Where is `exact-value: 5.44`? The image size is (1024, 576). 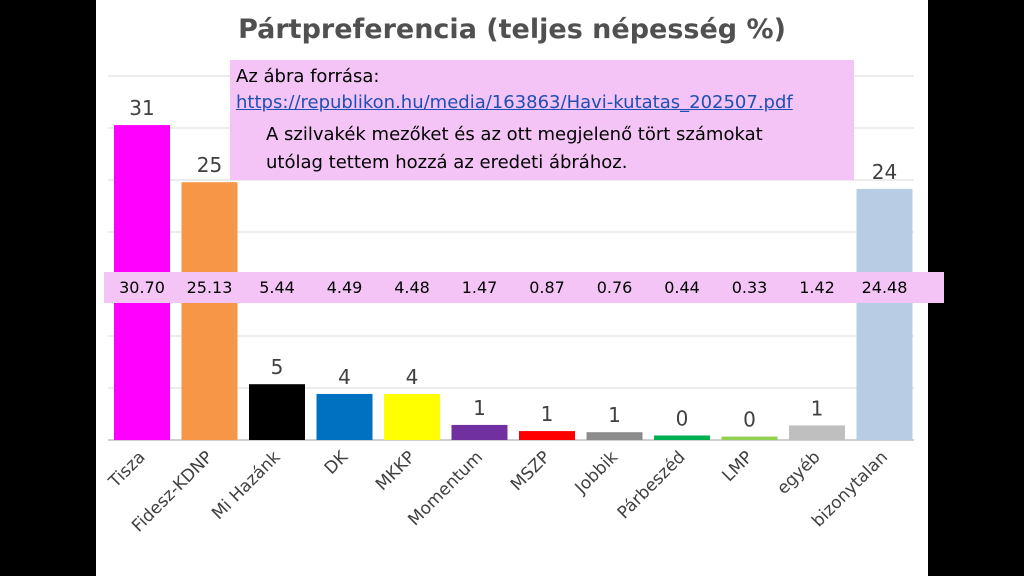 exact-value: 5.44 is located at coordinates (277, 287).